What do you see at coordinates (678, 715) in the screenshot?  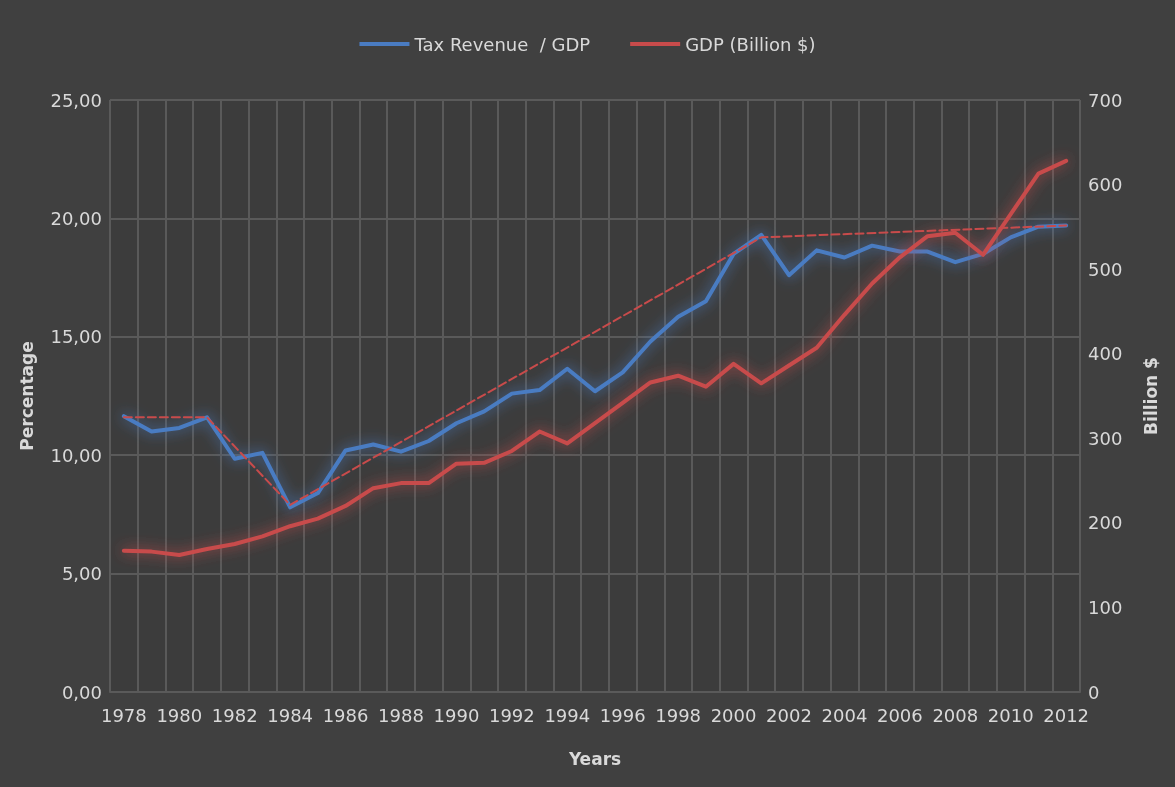 I see `x-tick-label: 1998` at bounding box center [678, 715].